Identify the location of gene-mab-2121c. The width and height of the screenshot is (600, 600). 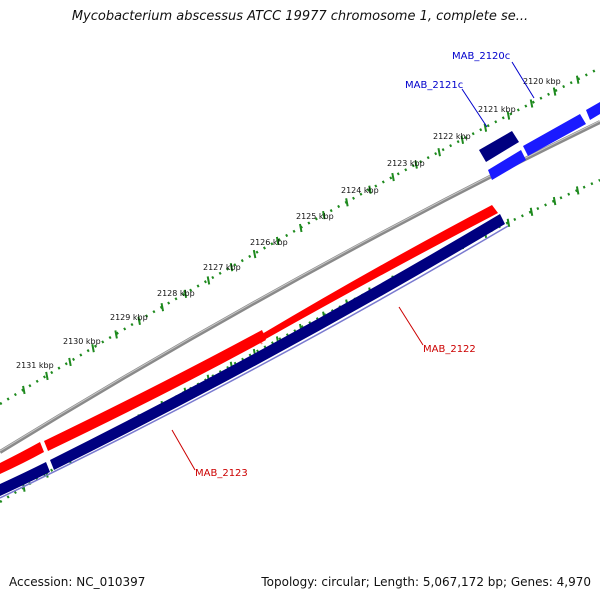
(499, 146).